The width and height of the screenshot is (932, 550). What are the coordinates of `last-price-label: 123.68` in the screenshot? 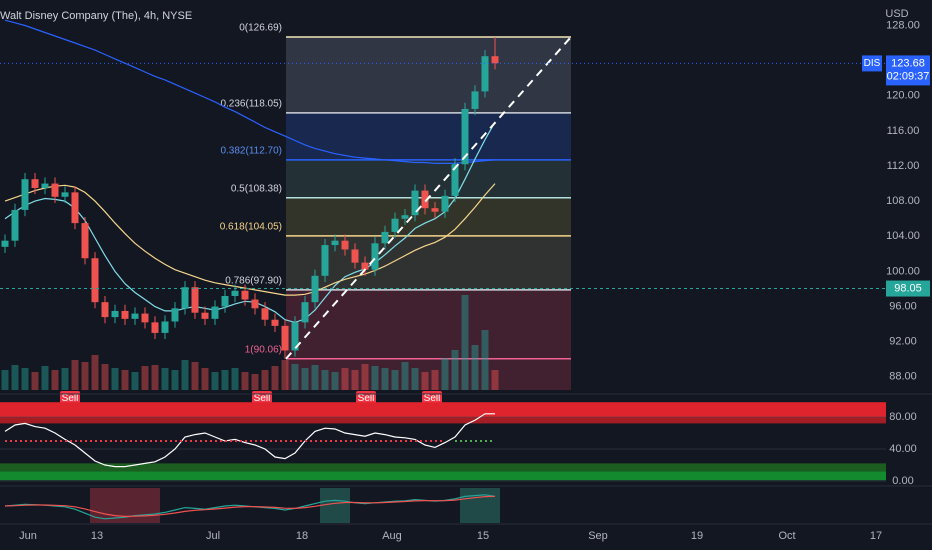 It's located at (908, 63).